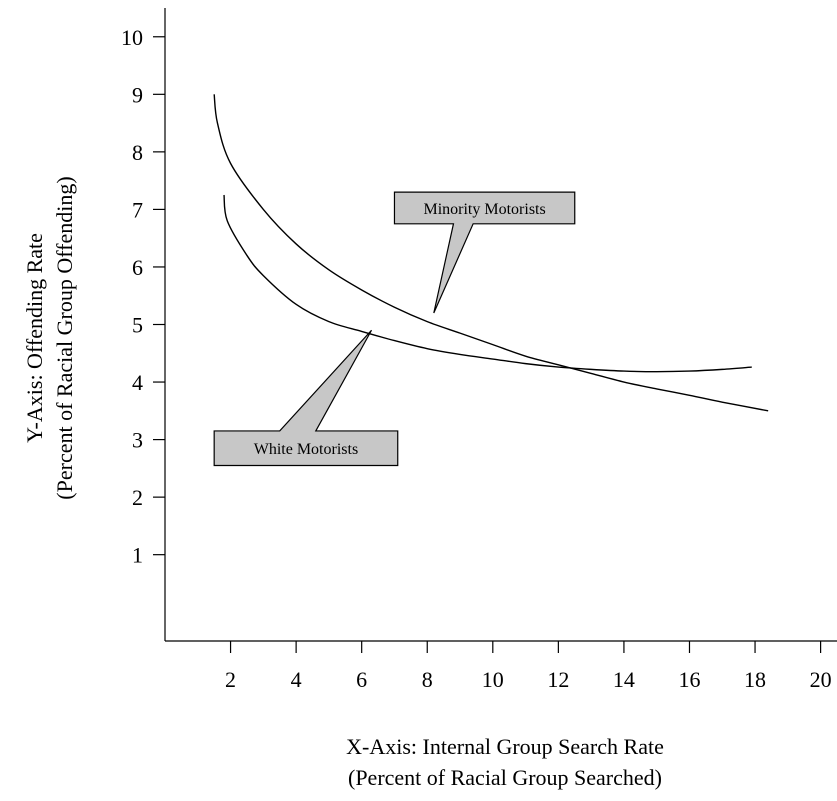  Describe the element at coordinates (306, 449) in the screenshot. I see `white-motorists-callout-label: White Motorists` at that location.